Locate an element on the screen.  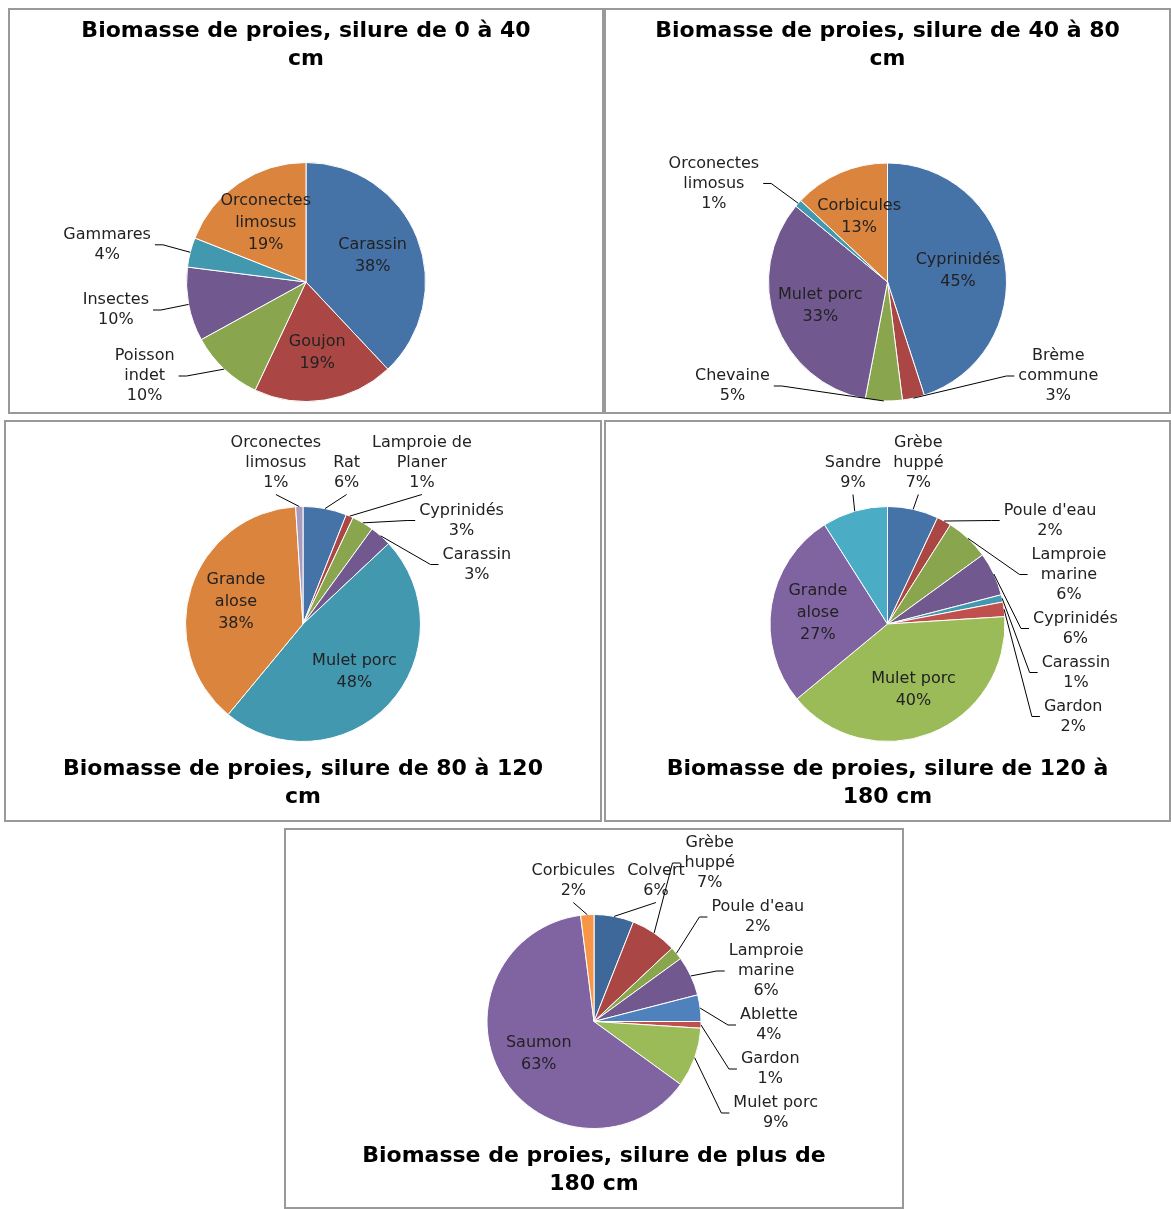
chart-title: Biomasse de proies, silure de 0 à 40 cm is located at coordinates (306, 44).